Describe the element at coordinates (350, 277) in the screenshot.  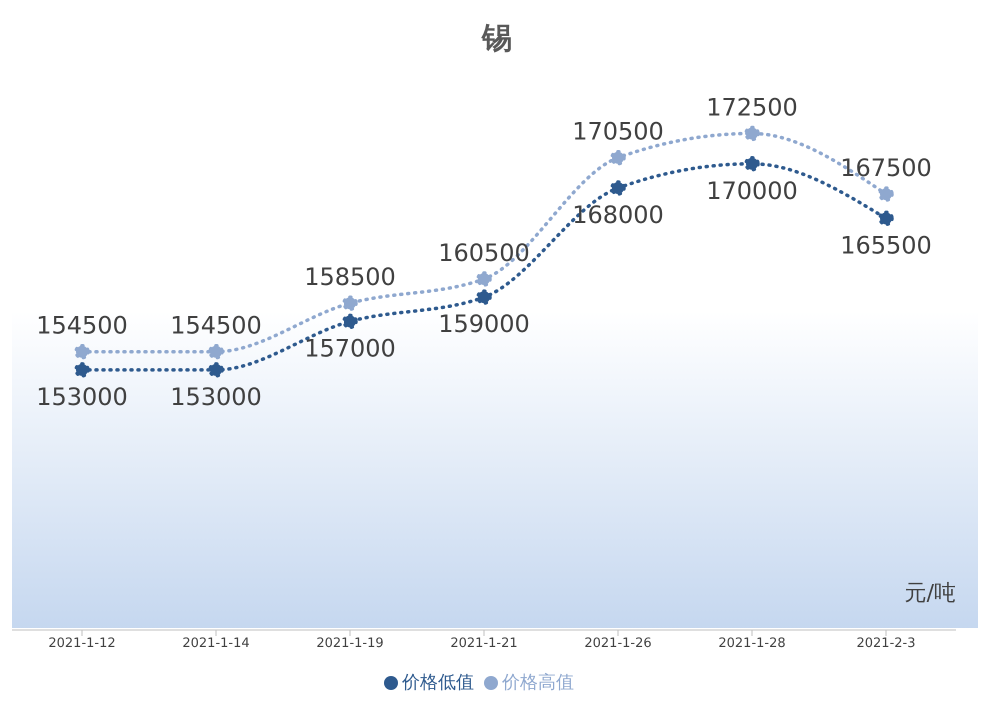
I see `data-label: 158500` at that location.